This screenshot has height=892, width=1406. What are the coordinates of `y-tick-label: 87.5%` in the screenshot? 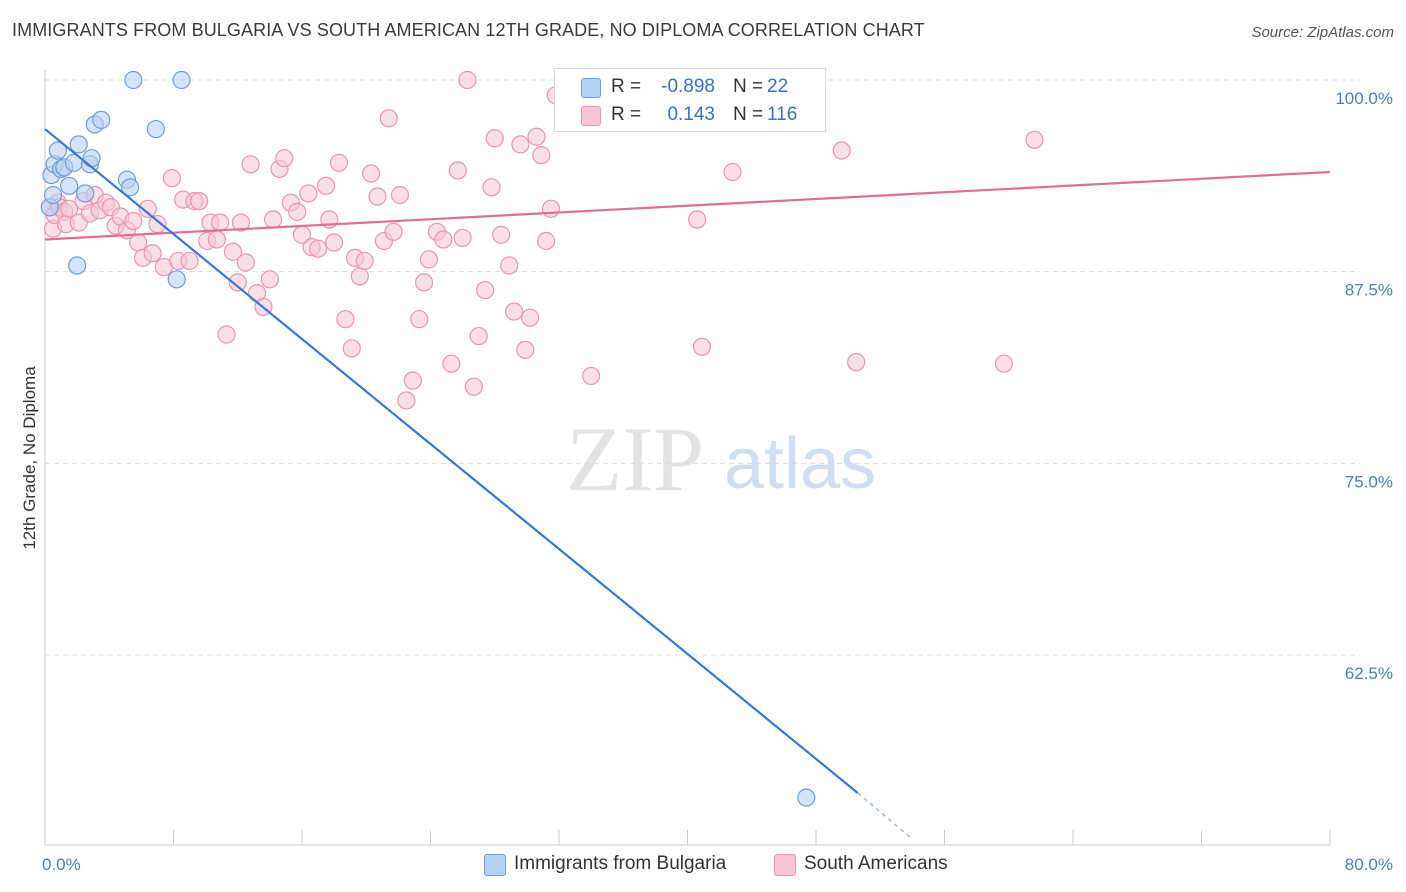 It's located at (1369, 290).